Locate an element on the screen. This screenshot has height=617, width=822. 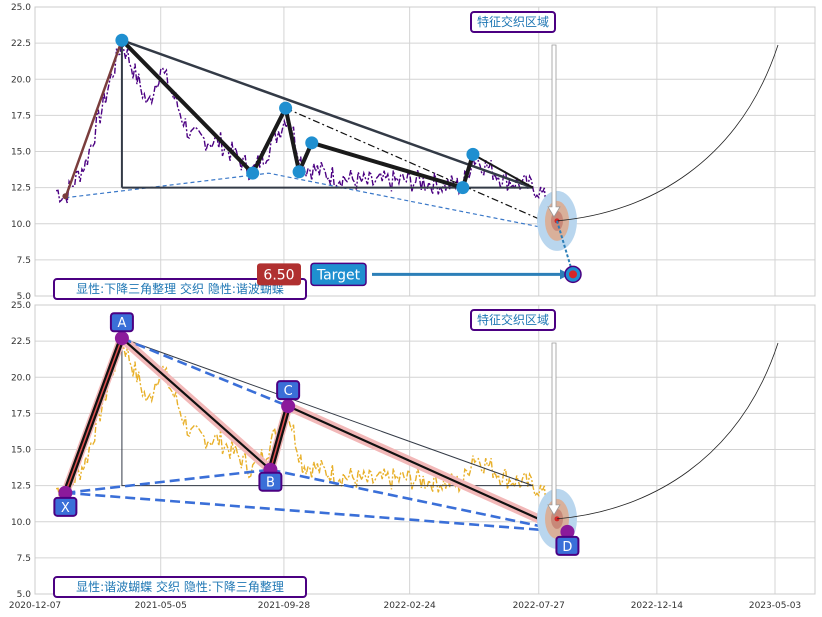
top-corner-label-box is located at coordinates (180, 289).